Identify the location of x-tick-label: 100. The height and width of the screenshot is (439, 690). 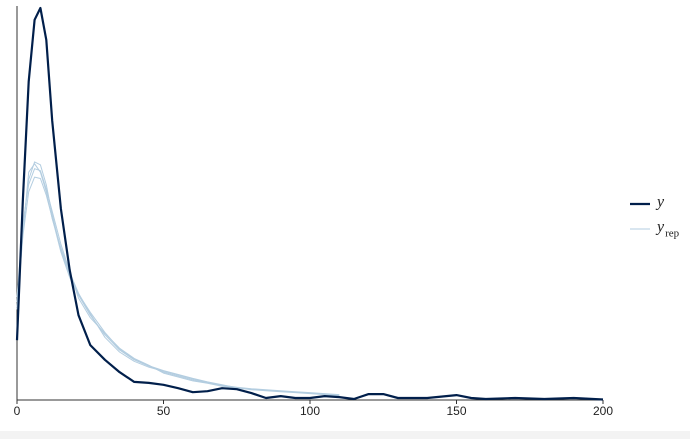
(310, 411).